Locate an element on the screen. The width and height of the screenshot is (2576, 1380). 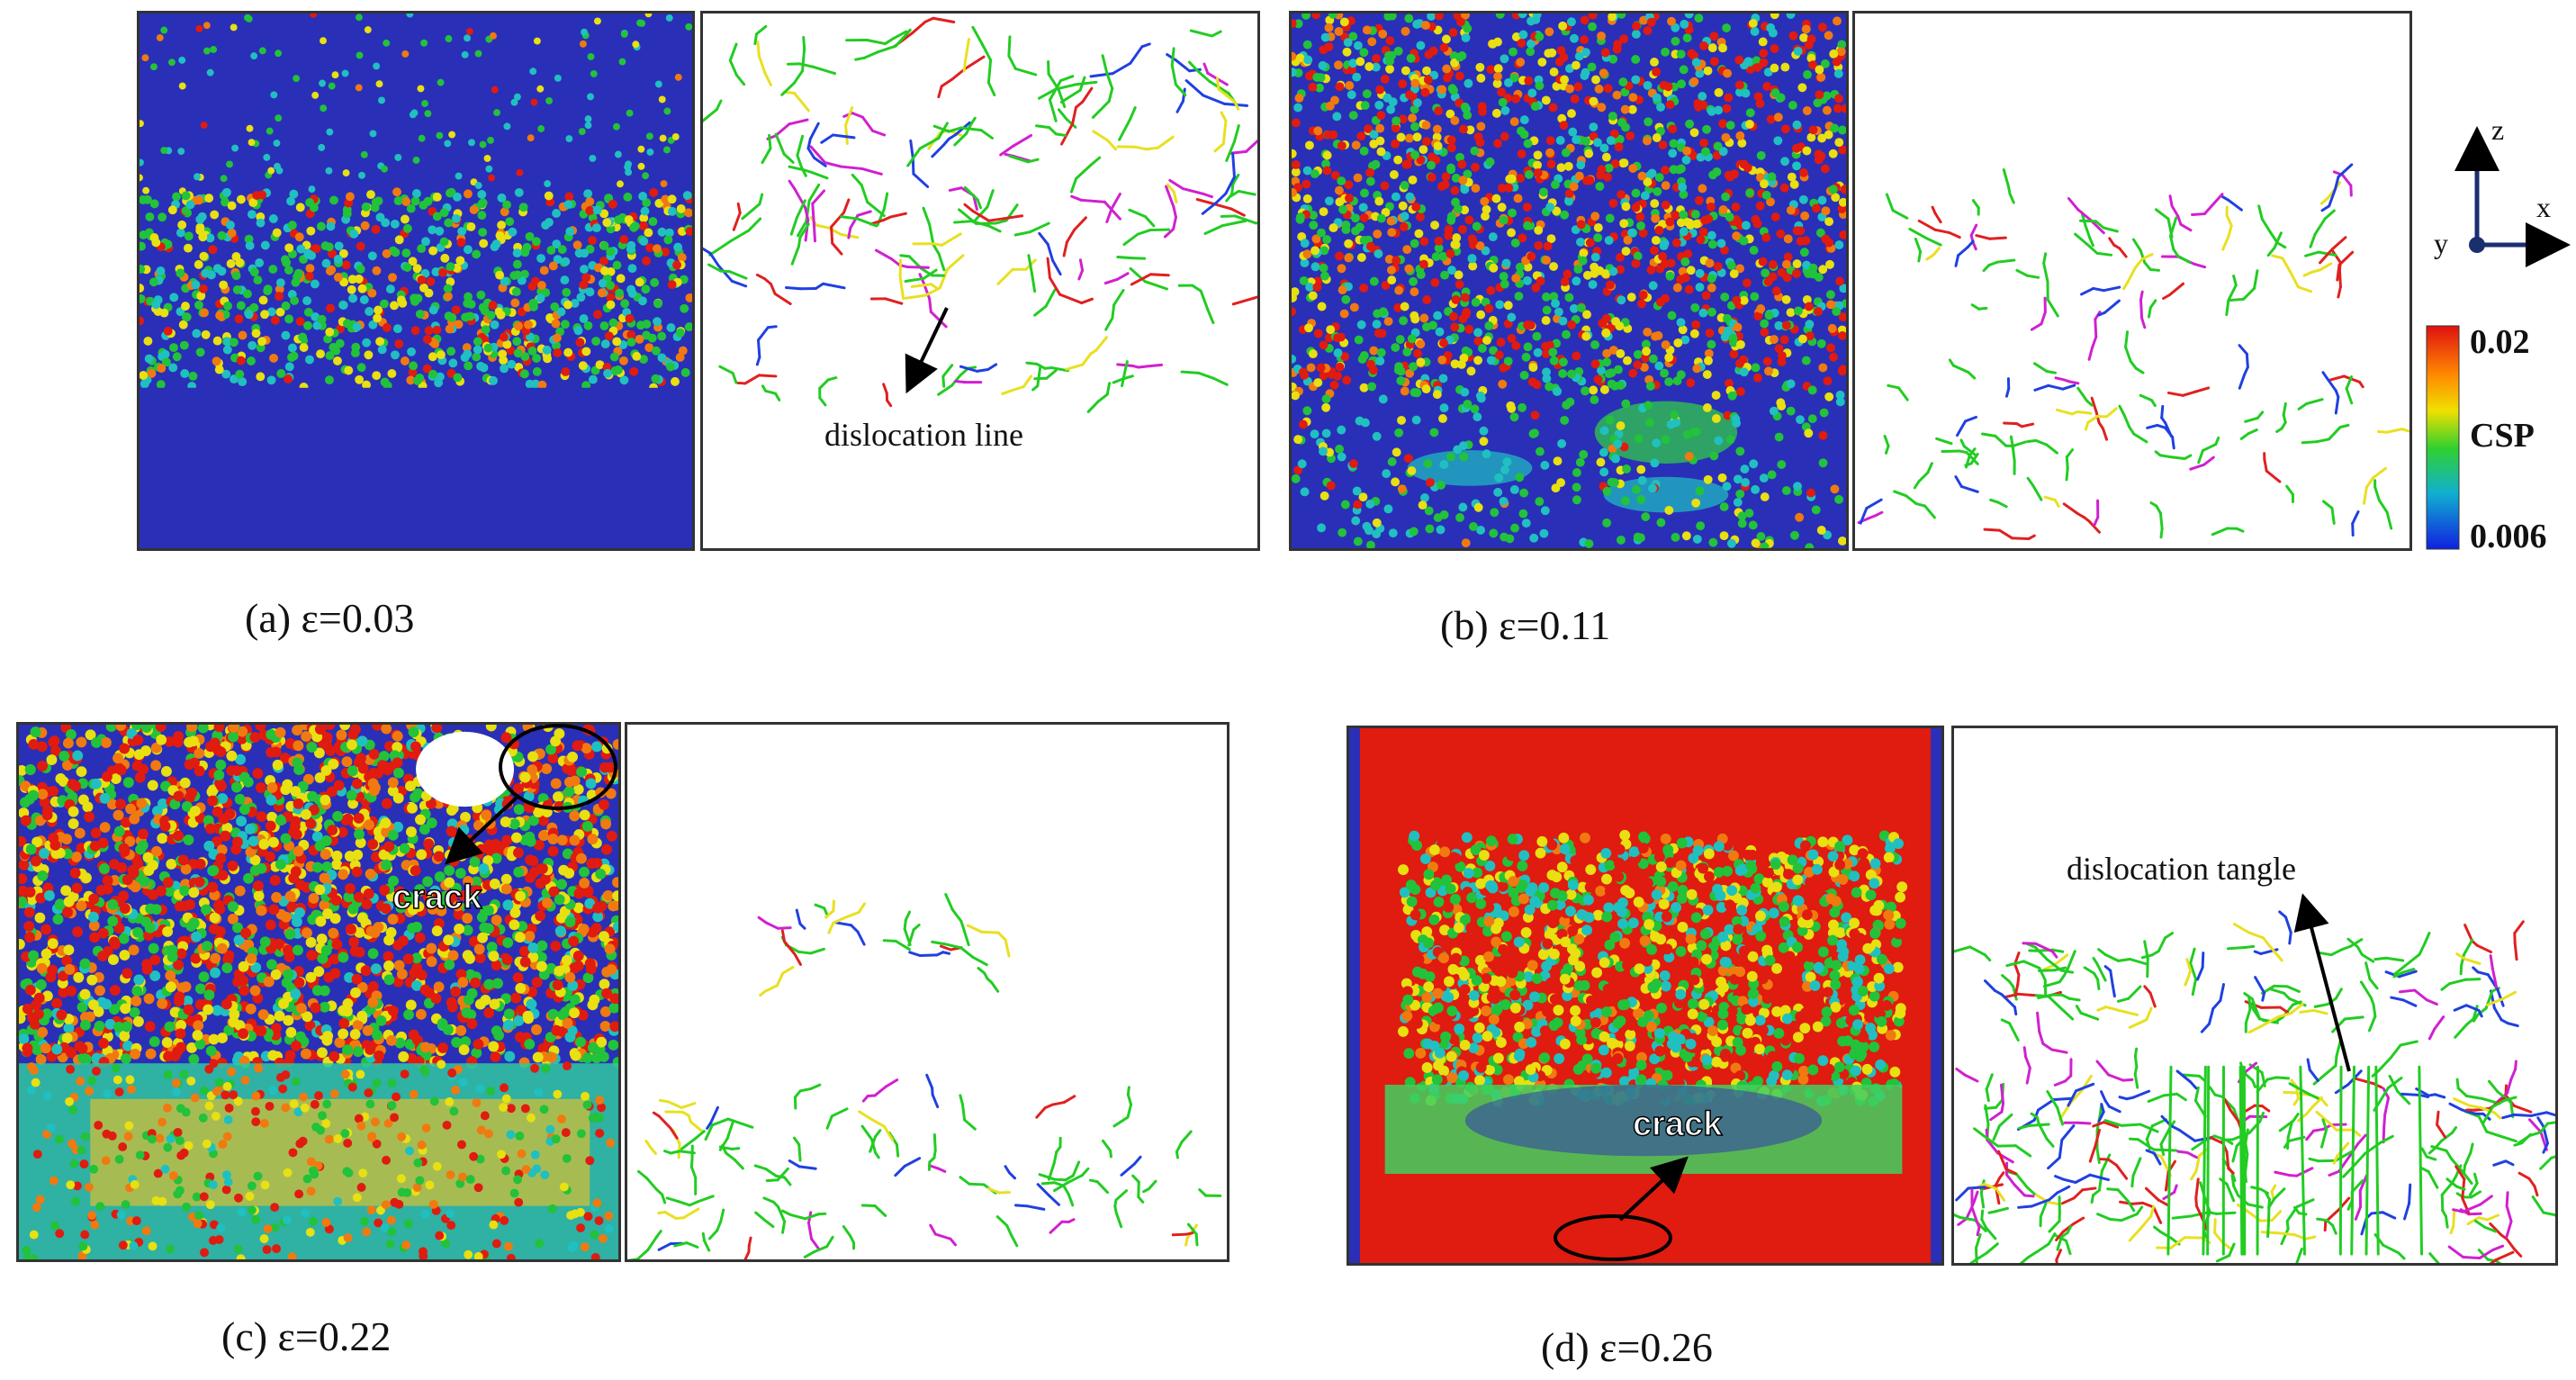
colorbar-min: 0.006 is located at coordinates (2508, 536).